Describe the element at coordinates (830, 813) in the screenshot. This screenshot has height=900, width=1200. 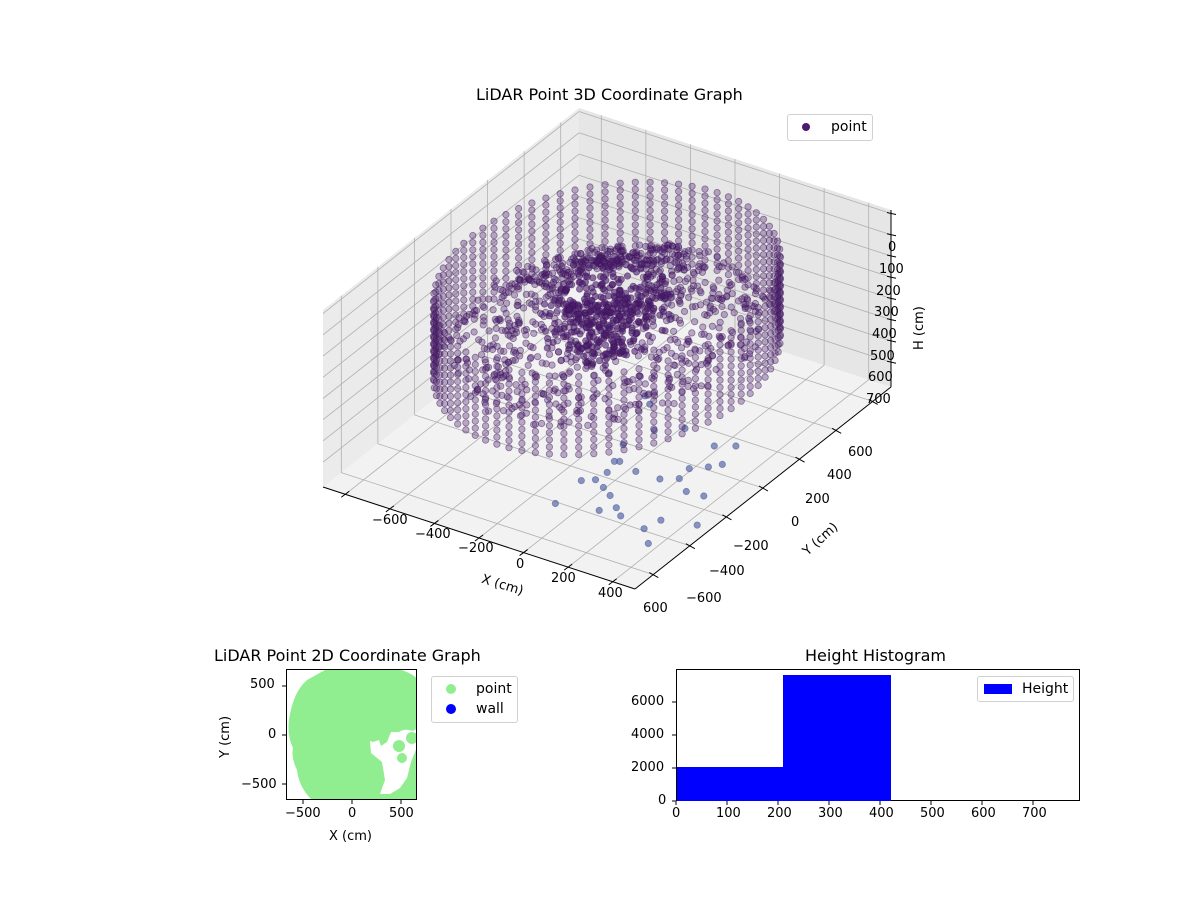
I see `hist-x-tick: 300` at that location.